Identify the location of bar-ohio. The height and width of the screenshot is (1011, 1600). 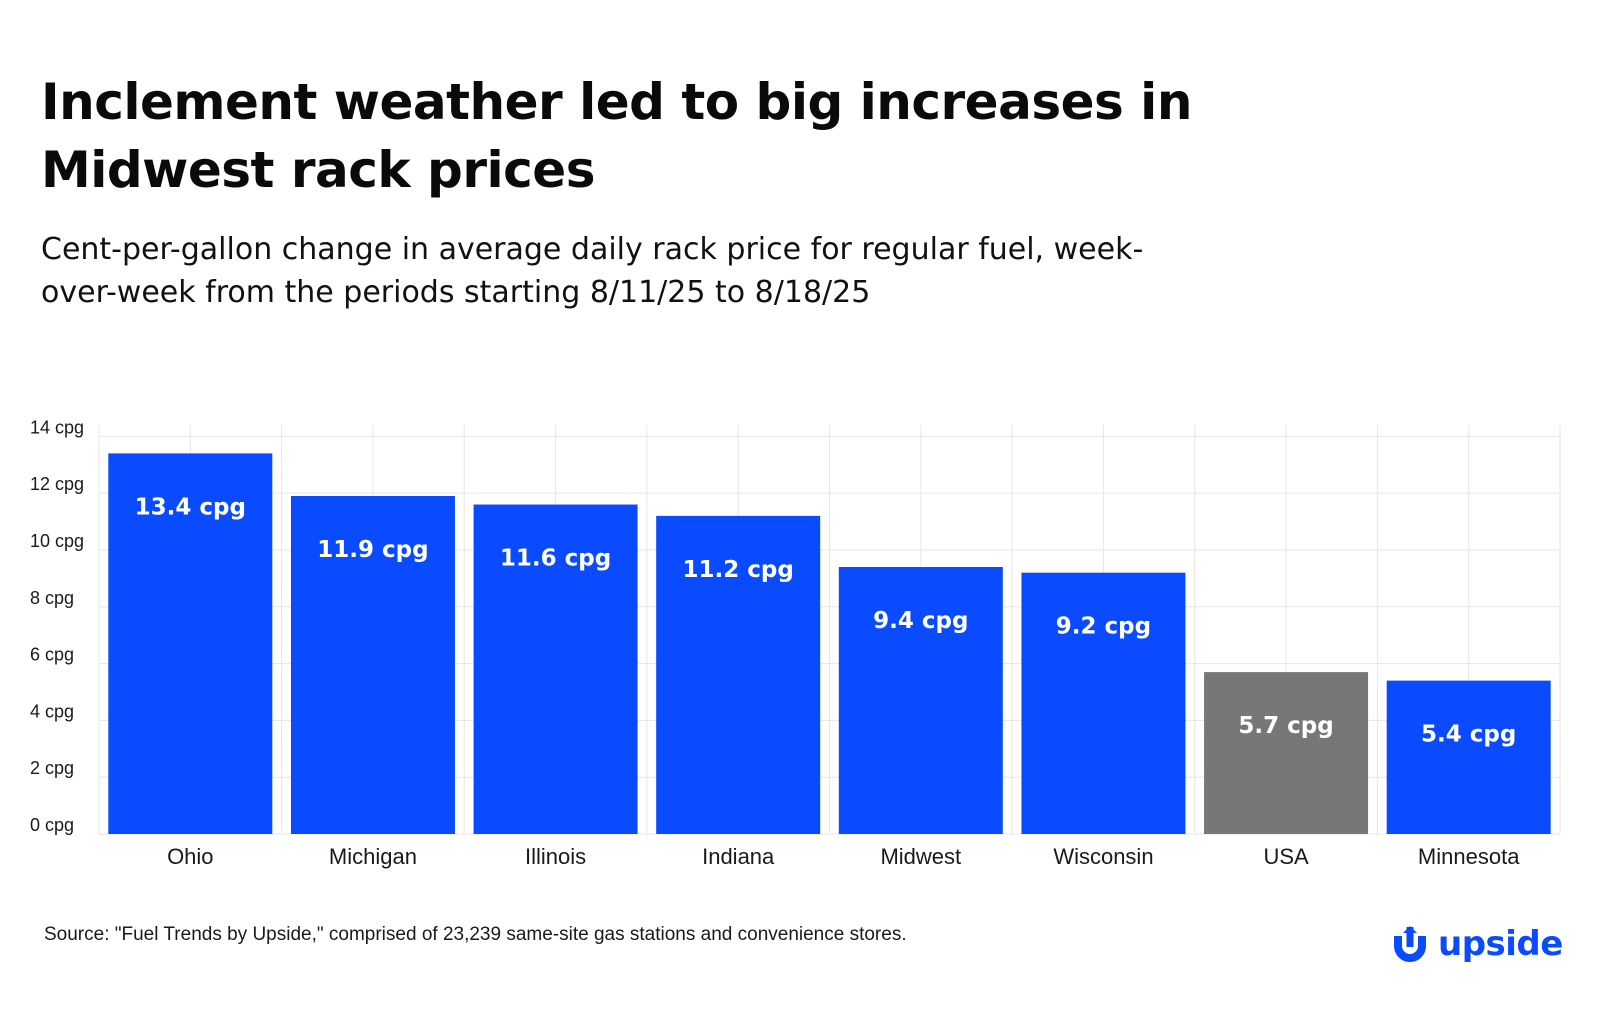
(190, 643).